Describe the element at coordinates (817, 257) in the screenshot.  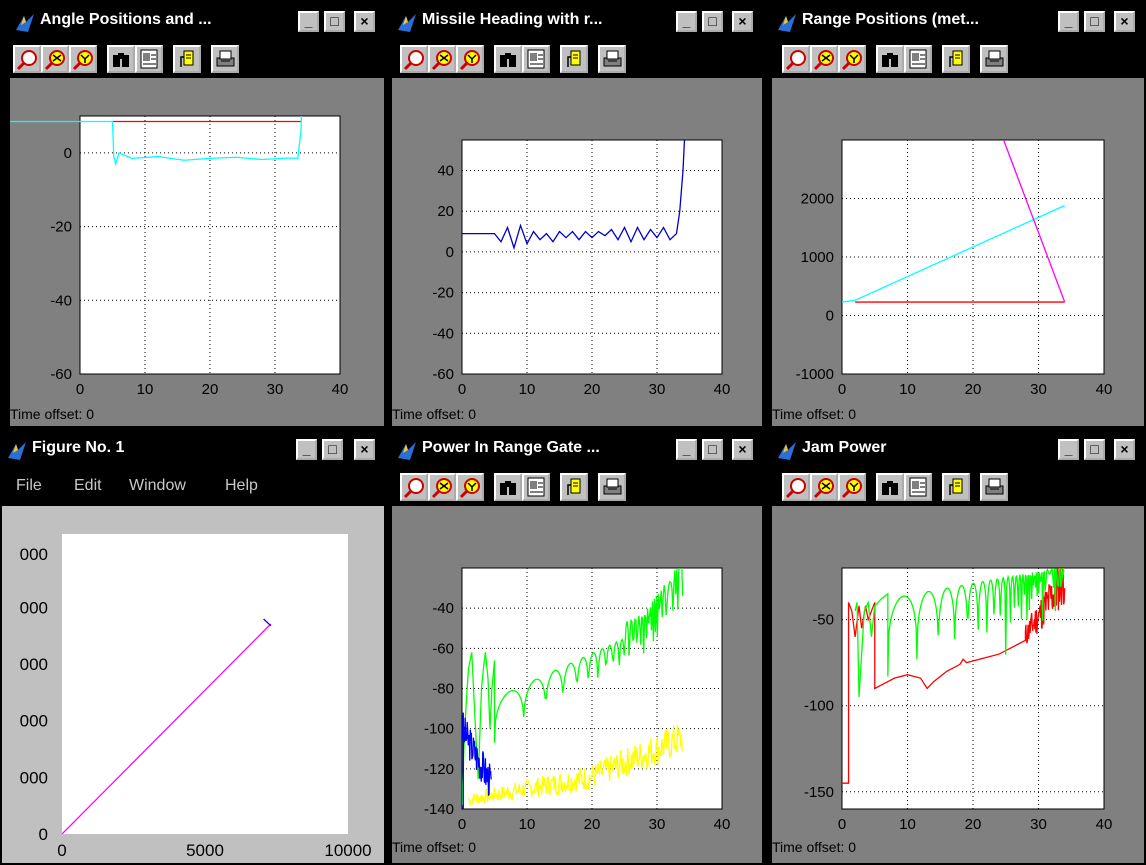
I see `y-tick-label: 1000` at that location.